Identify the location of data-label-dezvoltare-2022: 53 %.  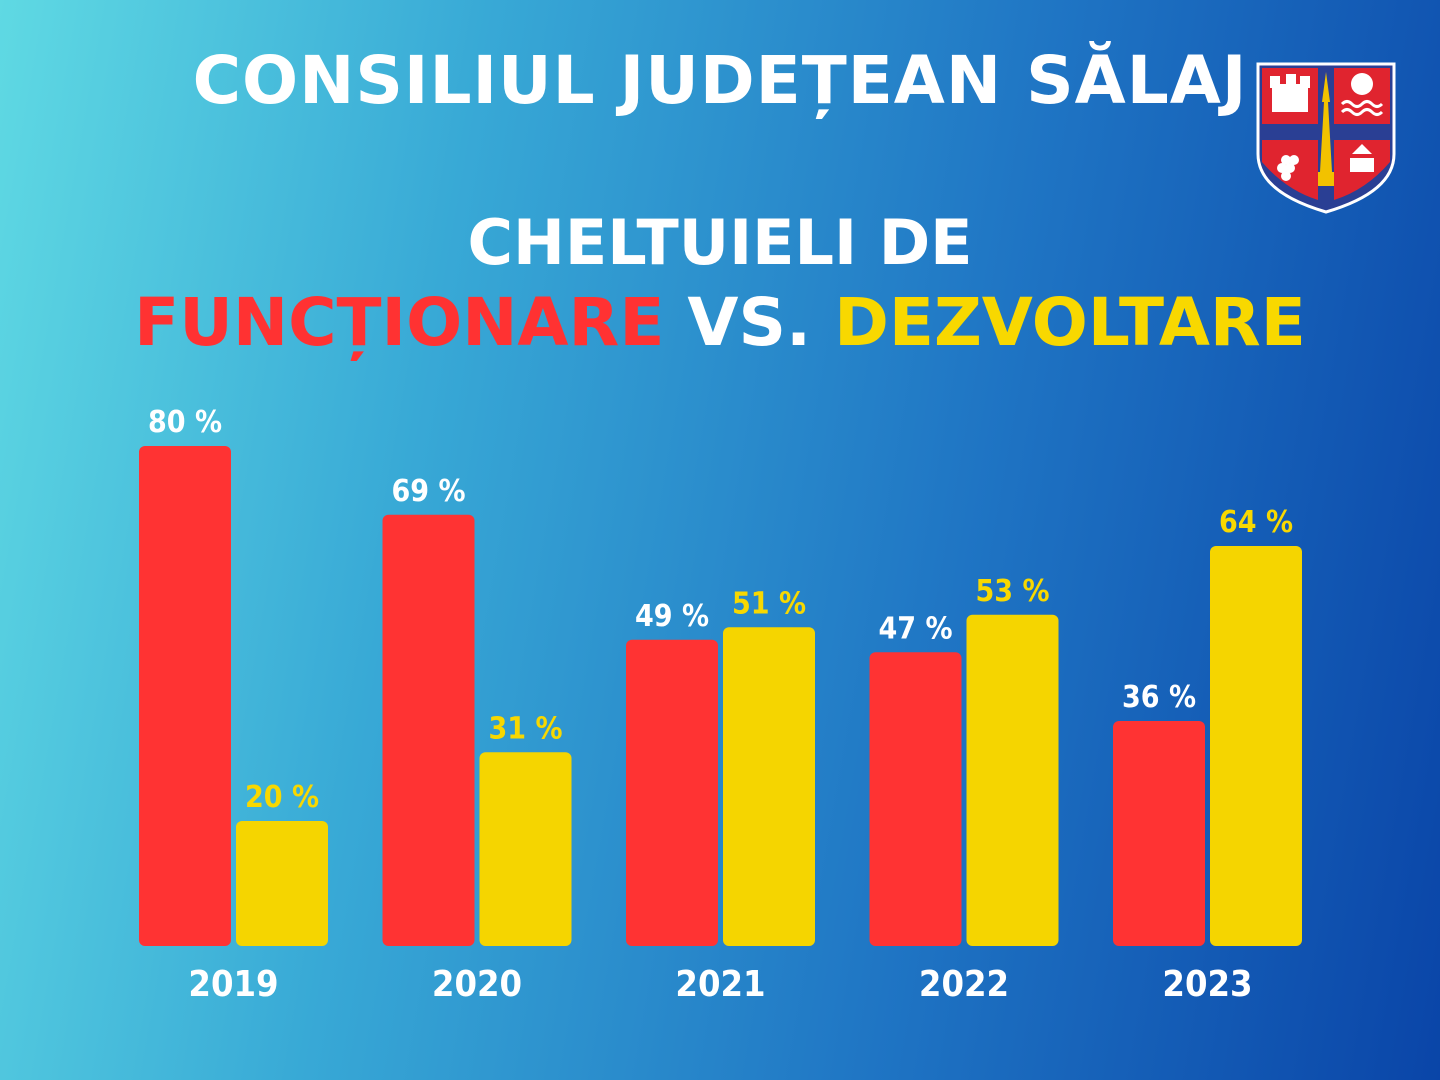
(1013, 591).